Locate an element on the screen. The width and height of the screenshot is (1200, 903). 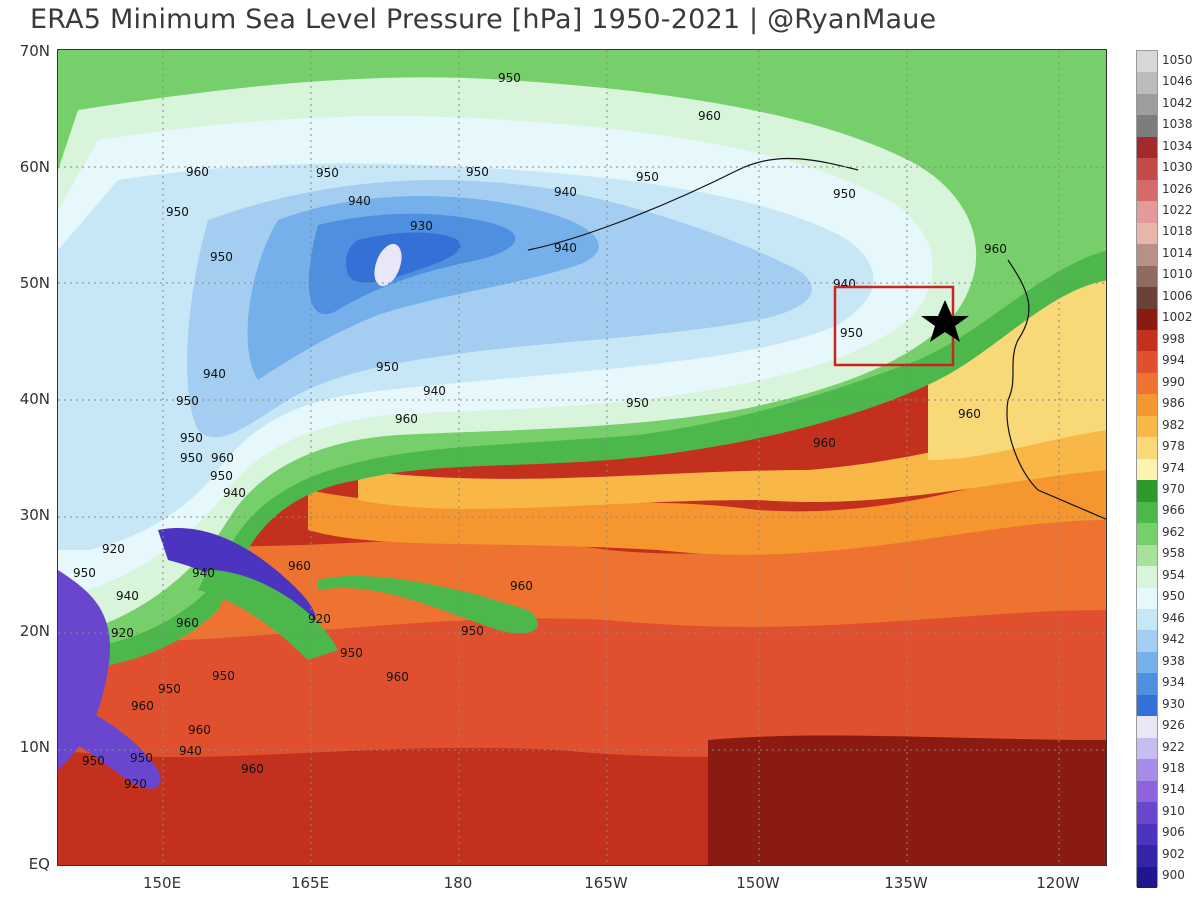
lat-label-10n: 10N is located at coordinates (34, 747).